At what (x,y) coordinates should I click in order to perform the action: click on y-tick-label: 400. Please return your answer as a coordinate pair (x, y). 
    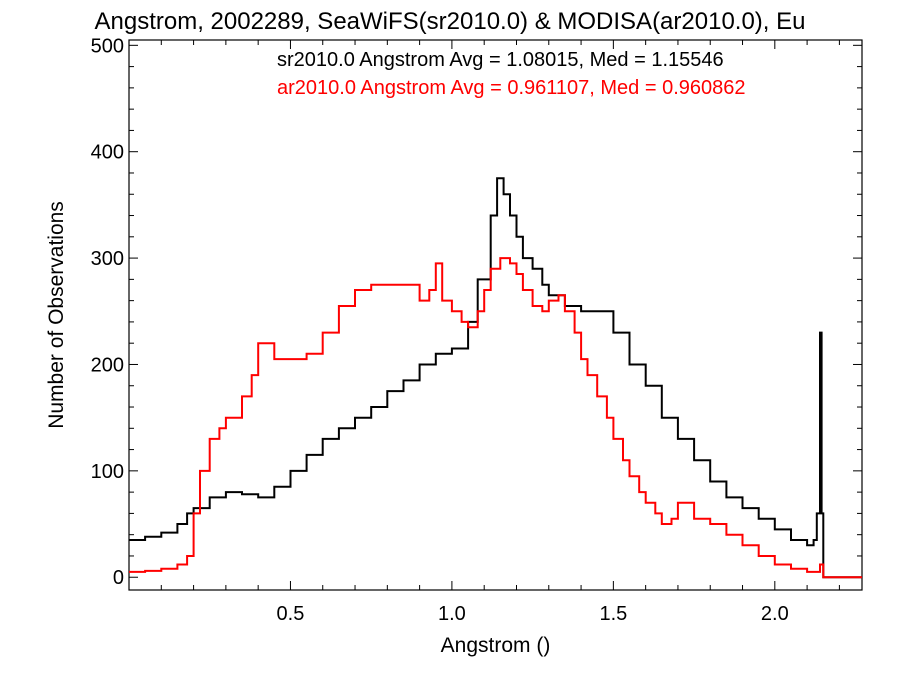
    Looking at the image, I should click on (107, 153).